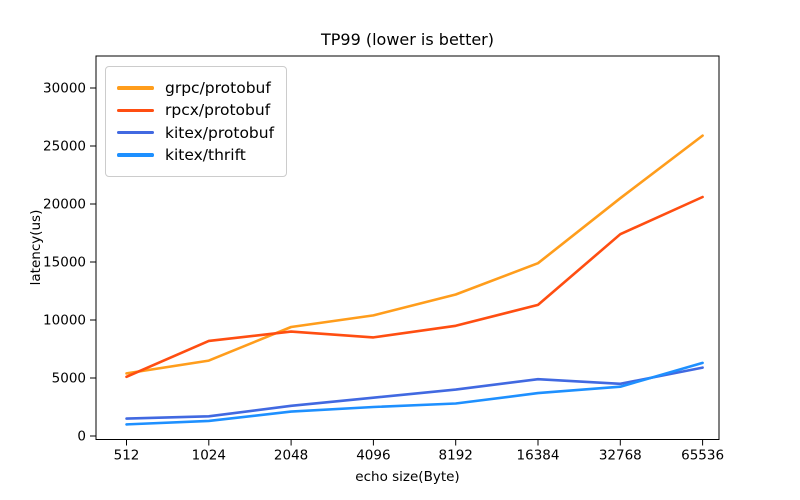 The height and width of the screenshot is (500, 800). Describe the element at coordinates (127, 456) in the screenshot. I see `x-tick-label: 512` at that location.